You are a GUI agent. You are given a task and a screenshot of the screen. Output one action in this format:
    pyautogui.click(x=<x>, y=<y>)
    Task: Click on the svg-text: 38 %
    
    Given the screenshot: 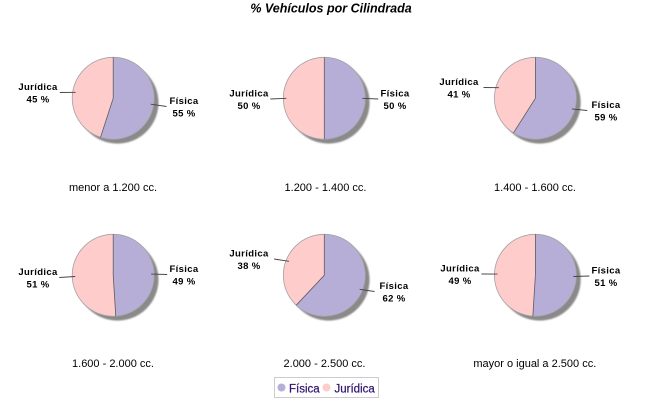 What is the action you would take?
    pyautogui.click(x=248, y=266)
    